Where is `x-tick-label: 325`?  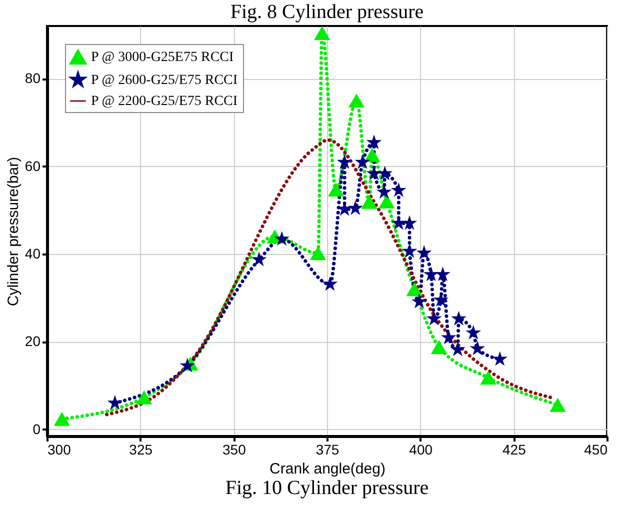
x-tick-label: 325 is located at coordinates (141, 450).